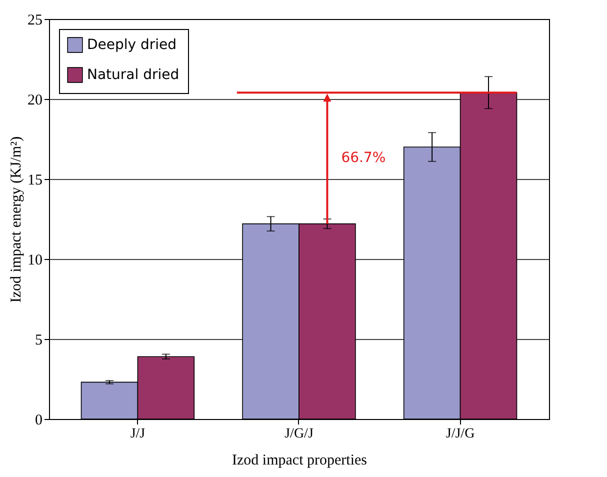 This screenshot has height=477, width=607. Describe the element at coordinates (299, 434) in the screenshot. I see `x-tick-label: J/G/J` at that location.